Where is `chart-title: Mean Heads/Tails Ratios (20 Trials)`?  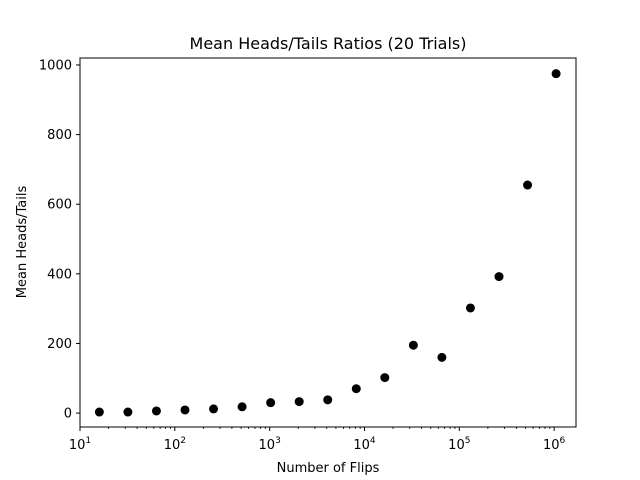
chart-title: Mean Heads/Tails Ratios (20 Trials) is located at coordinates (328, 43).